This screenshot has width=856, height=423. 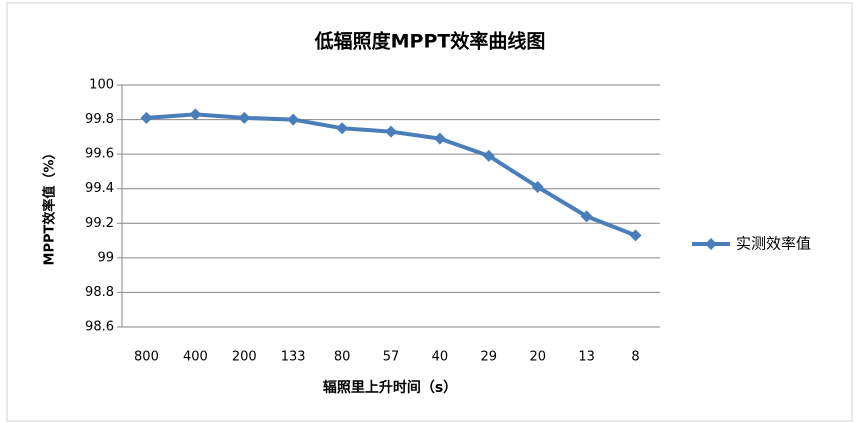 What do you see at coordinates (195, 357) in the screenshot?
I see `x-tick-label: 400` at bounding box center [195, 357].